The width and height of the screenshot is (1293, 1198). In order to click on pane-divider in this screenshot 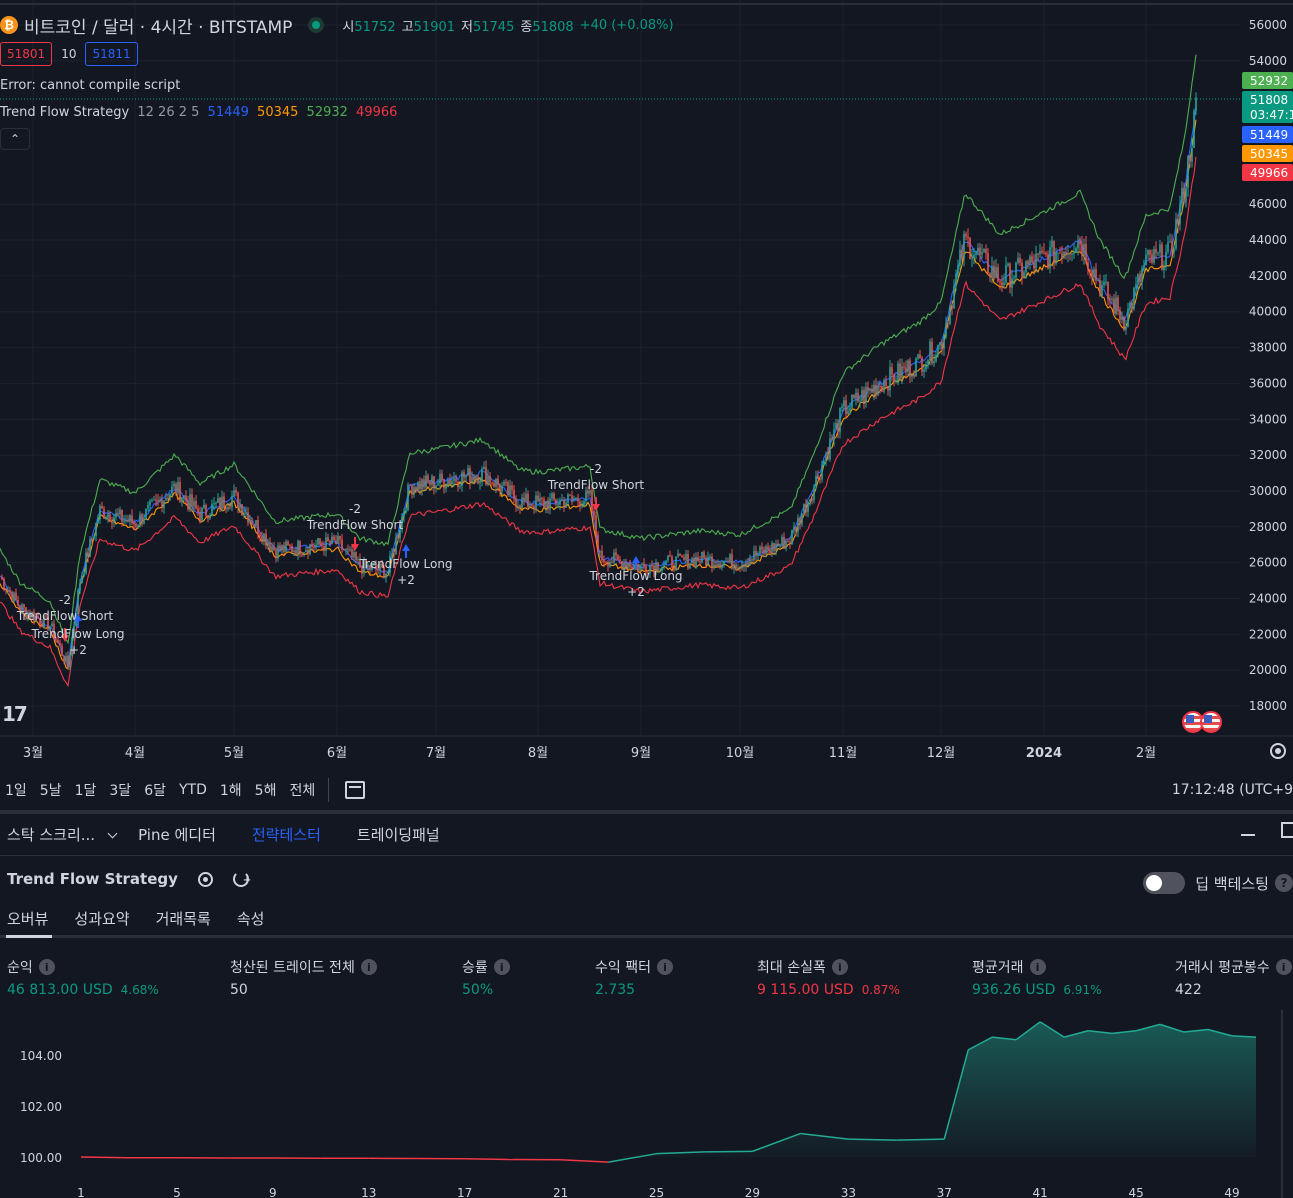, I will do `click(646, 812)`.